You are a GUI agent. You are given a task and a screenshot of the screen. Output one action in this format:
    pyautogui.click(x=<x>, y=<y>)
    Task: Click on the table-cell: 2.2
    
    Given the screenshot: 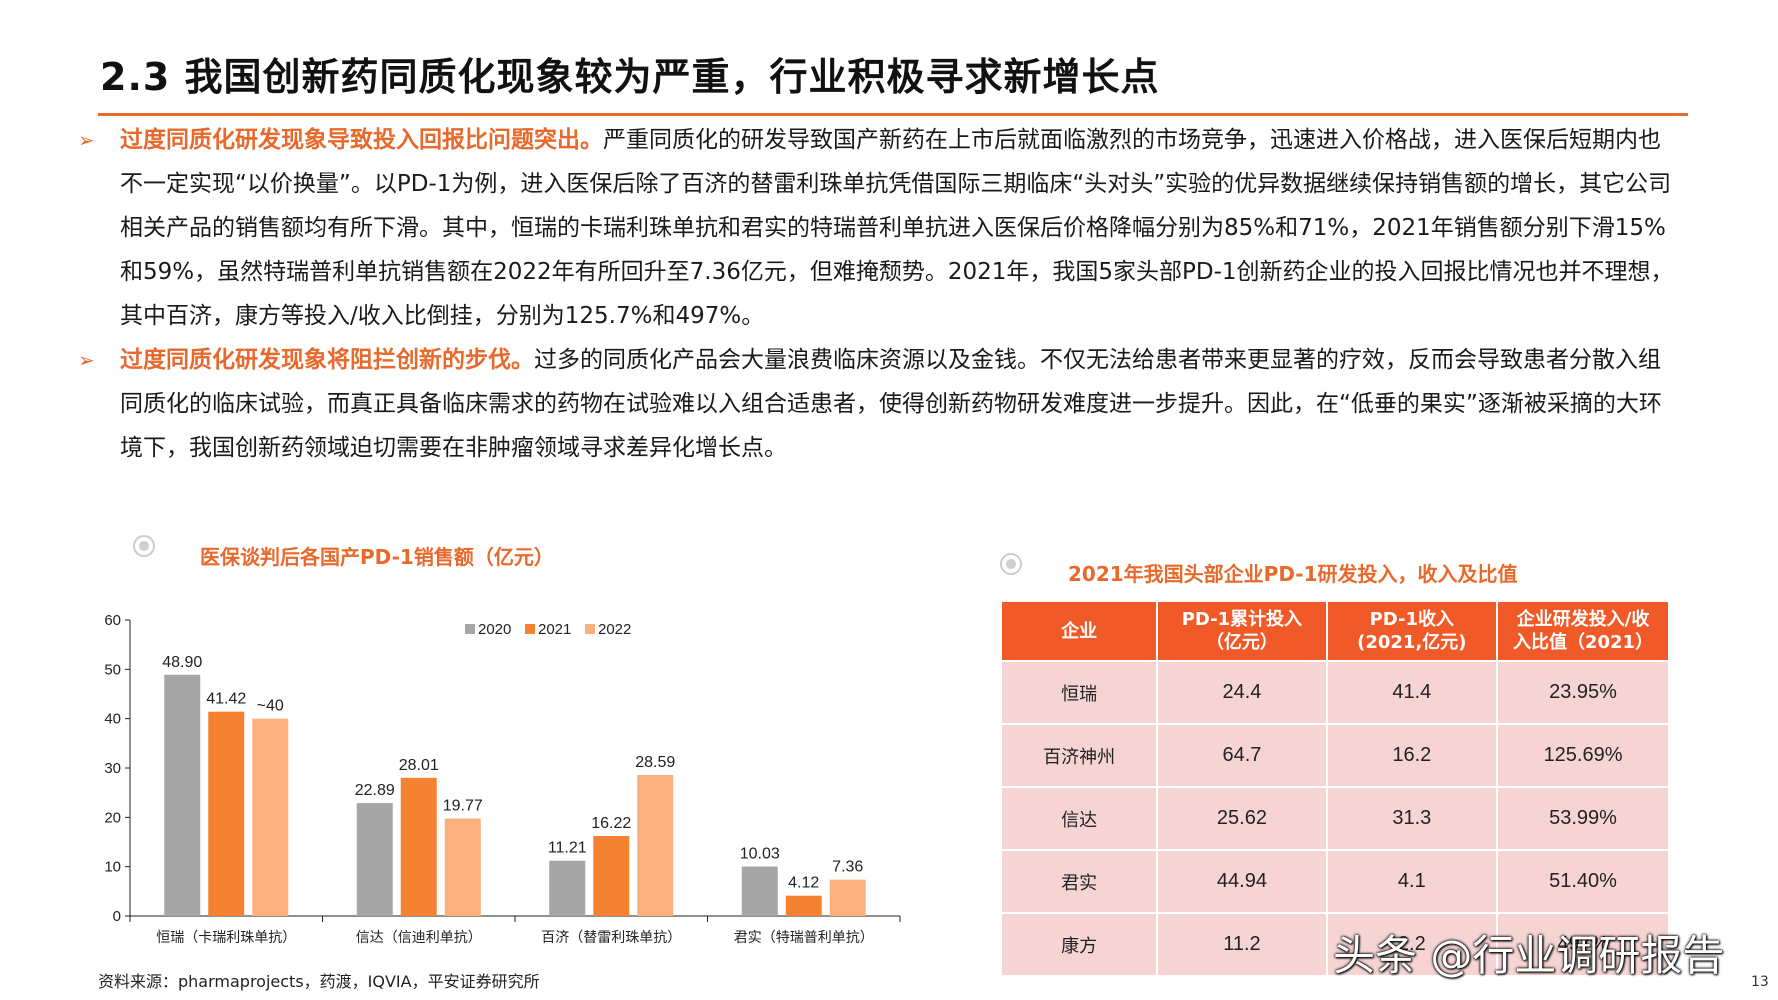 What is the action you would take?
    pyautogui.click(x=1412, y=944)
    